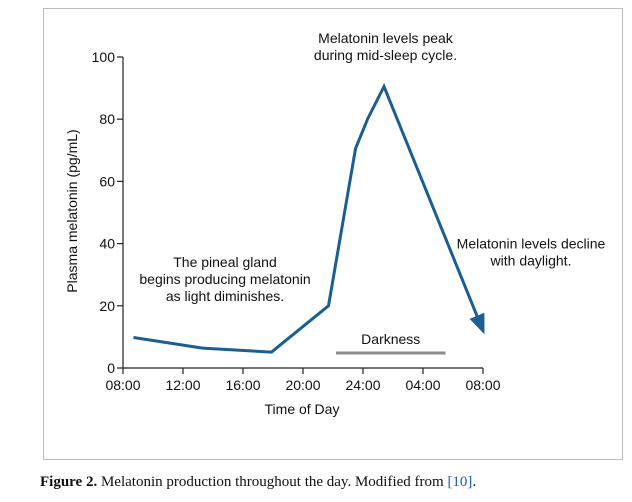  Describe the element at coordinates (477, 323) in the screenshot. I see `arrowhead` at that location.